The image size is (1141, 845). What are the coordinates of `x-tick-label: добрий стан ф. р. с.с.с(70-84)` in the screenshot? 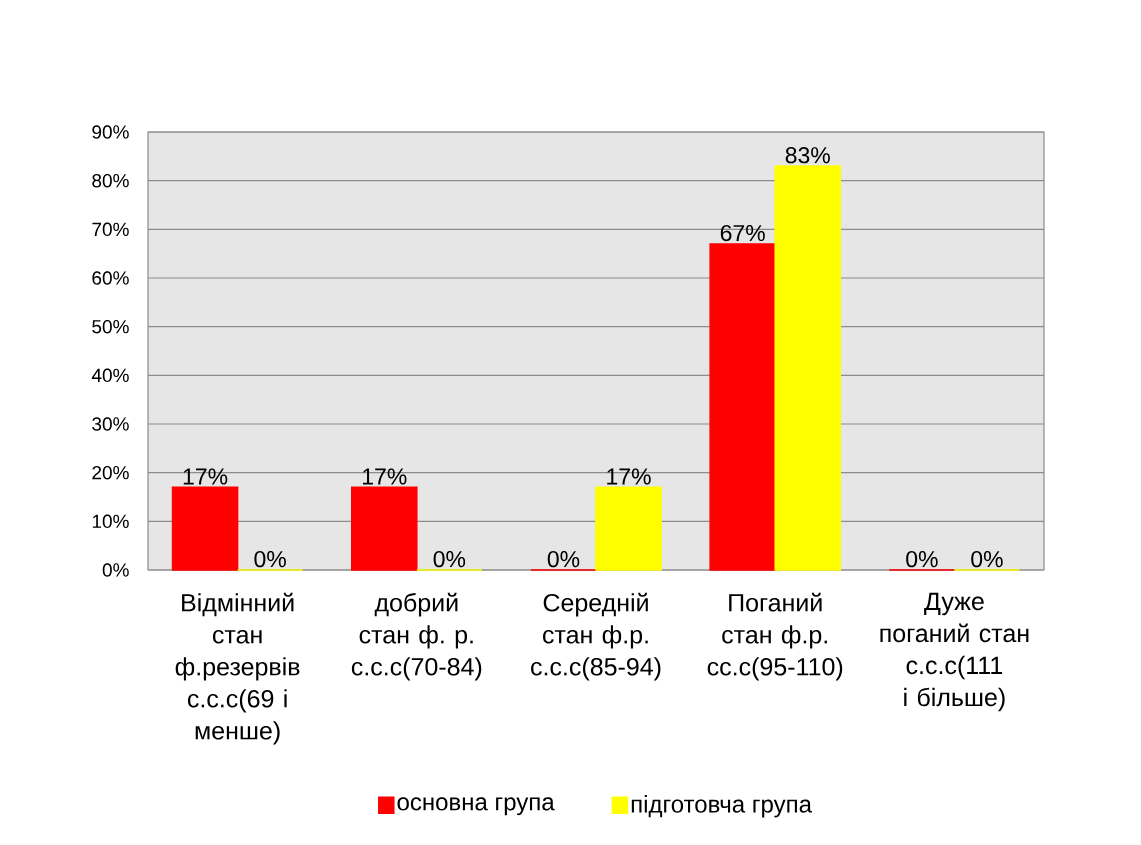 It's located at (416, 636).